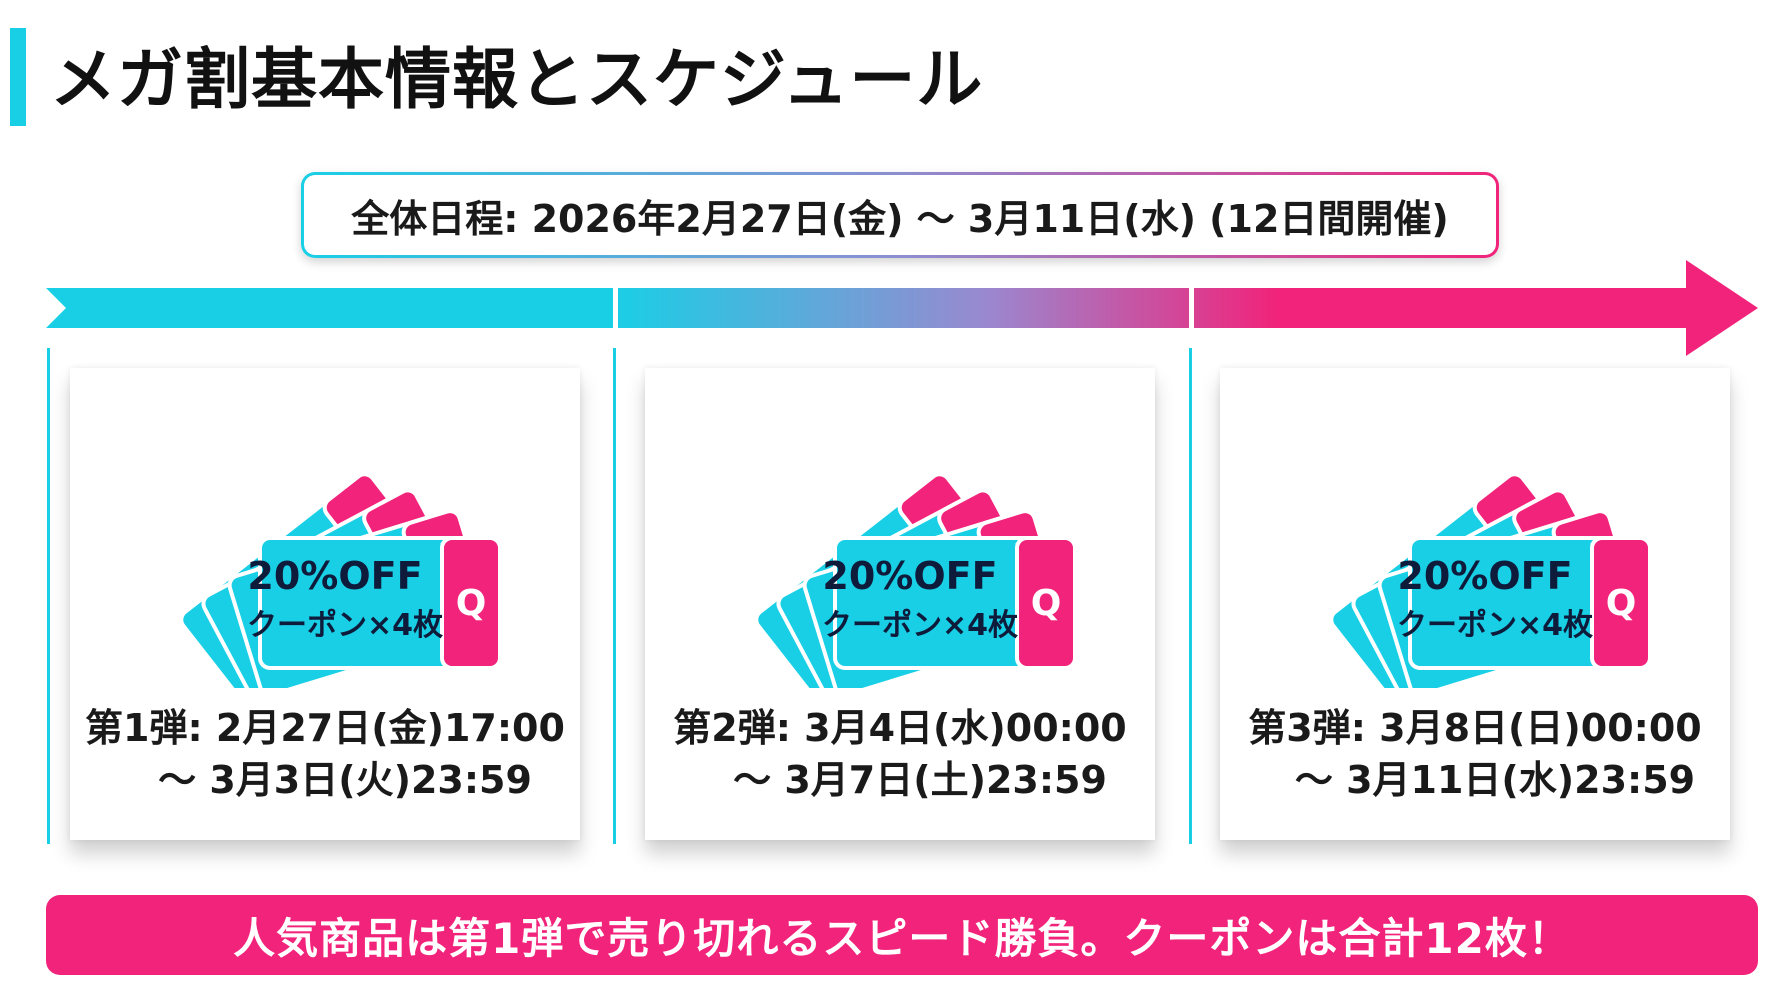  Describe the element at coordinates (902, 935) in the screenshot. I see `summary-banner: 人気商品は第1弾で売り切れるスピード勝負。クーポンは合計12枚！` at that location.